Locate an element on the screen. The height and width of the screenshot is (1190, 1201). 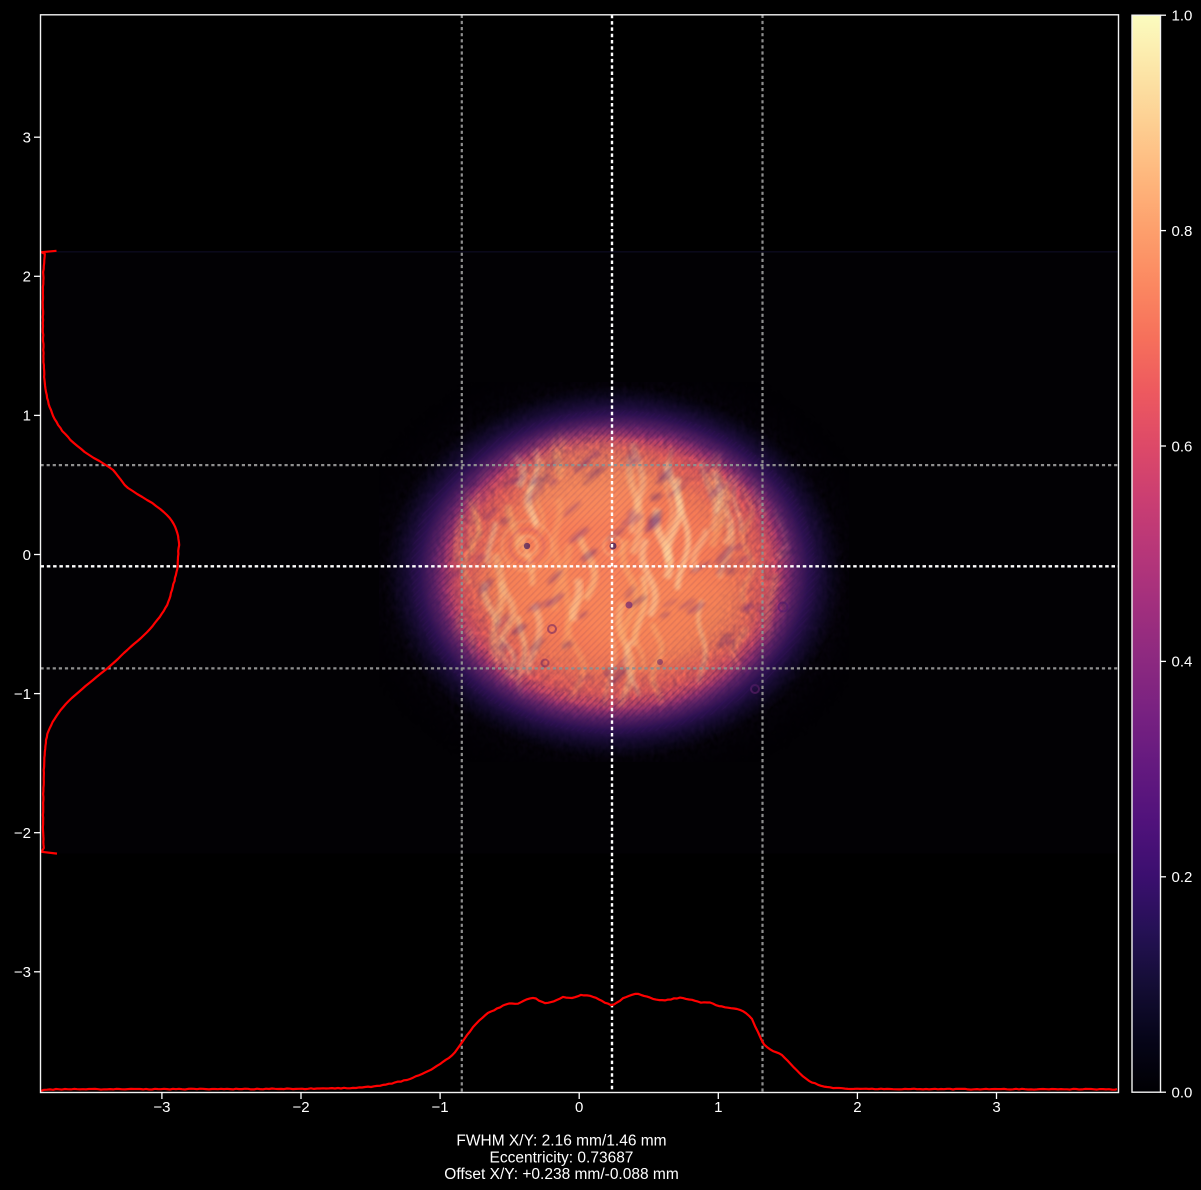
svg-text:Offset X/Y: +0.238 mm/-0.088 m: Offset X/Y: +0.238 mm/-0.088 mm is located at coordinates (561, 1174).